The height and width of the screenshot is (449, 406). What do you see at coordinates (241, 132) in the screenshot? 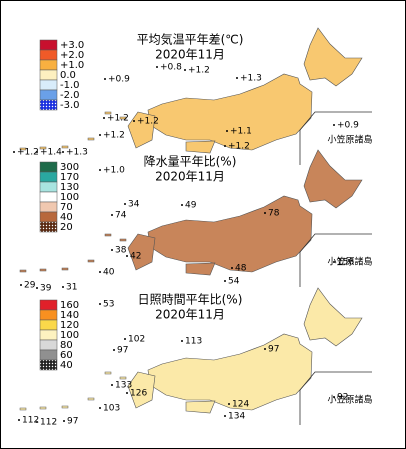
I see `station-value: +1.1` at bounding box center [241, 132].